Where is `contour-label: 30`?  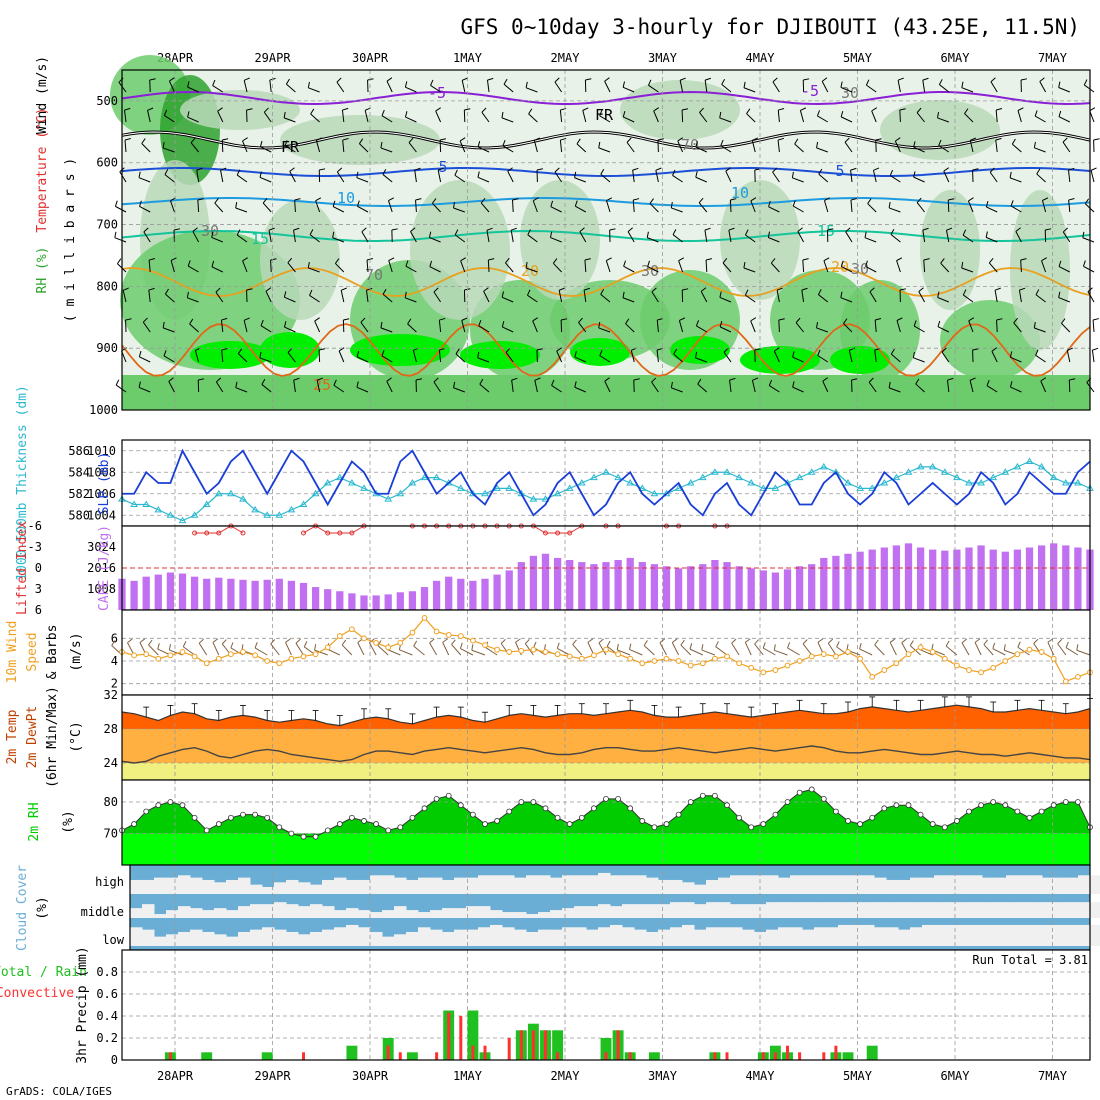
contour-label: 30 is located at coordinates (650, 271).